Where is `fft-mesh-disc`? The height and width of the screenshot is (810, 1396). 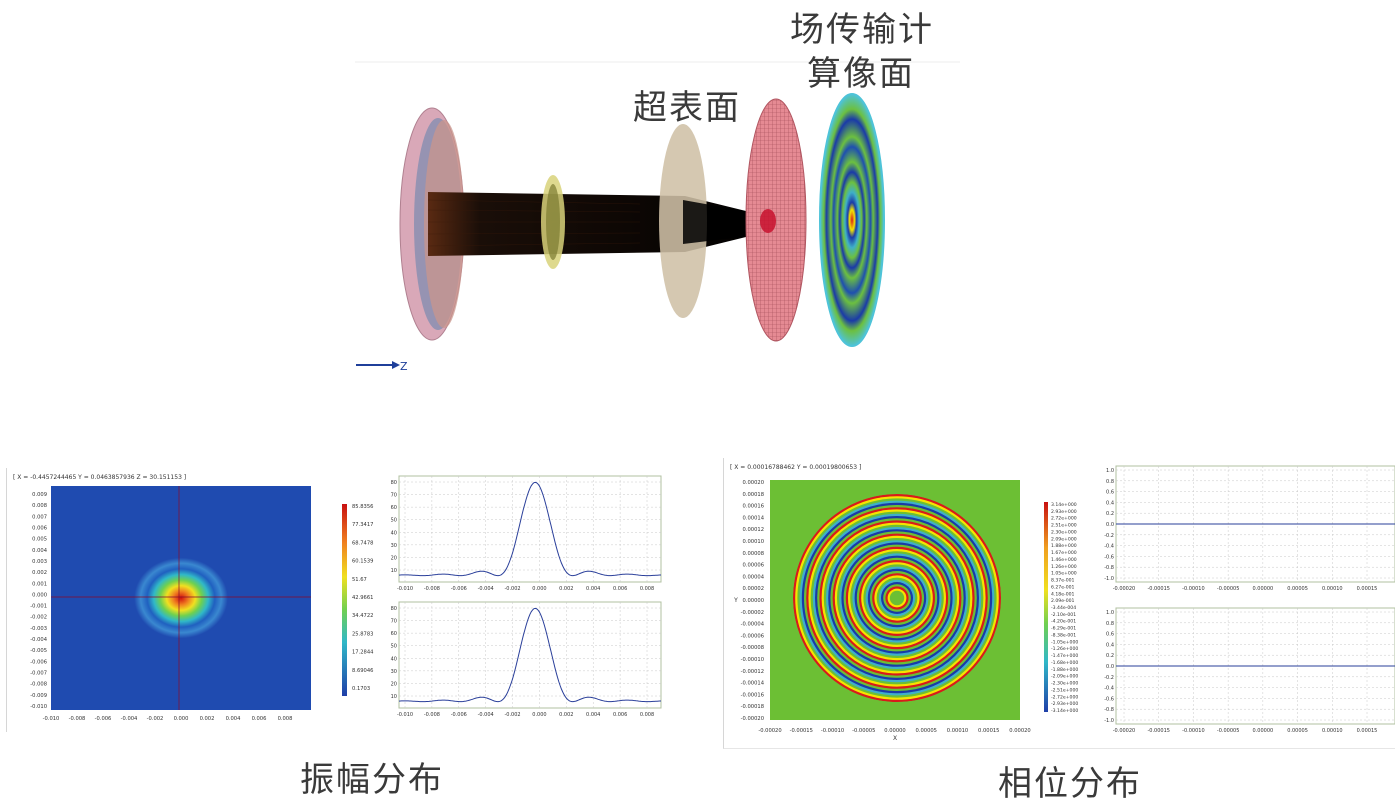
fft-mesh-disc is located at coordinates (776, 220).